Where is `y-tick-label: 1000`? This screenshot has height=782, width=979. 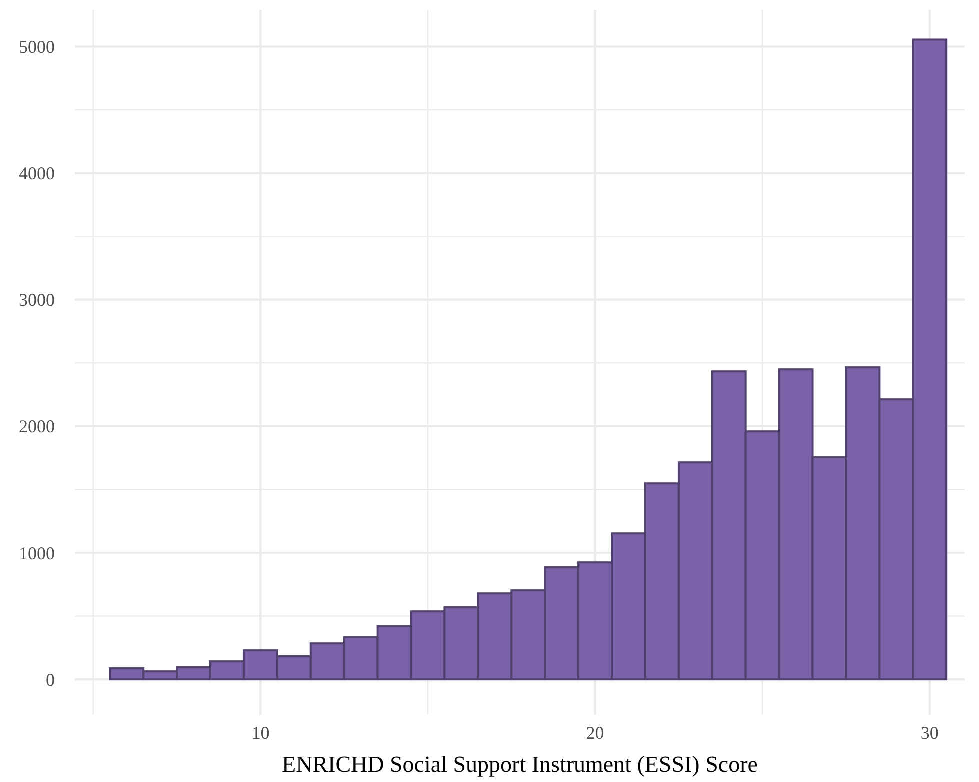 y-tick-label: 1000 is located at coordinates (37, 553).